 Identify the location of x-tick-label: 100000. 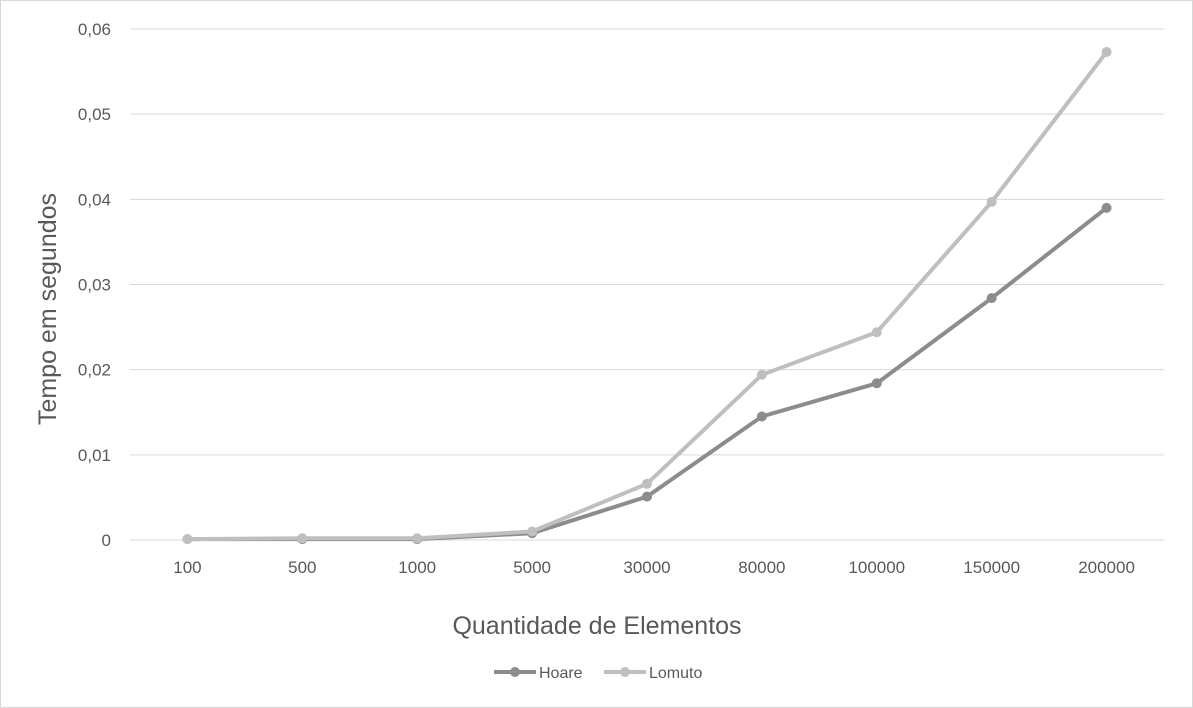
(876, 567).